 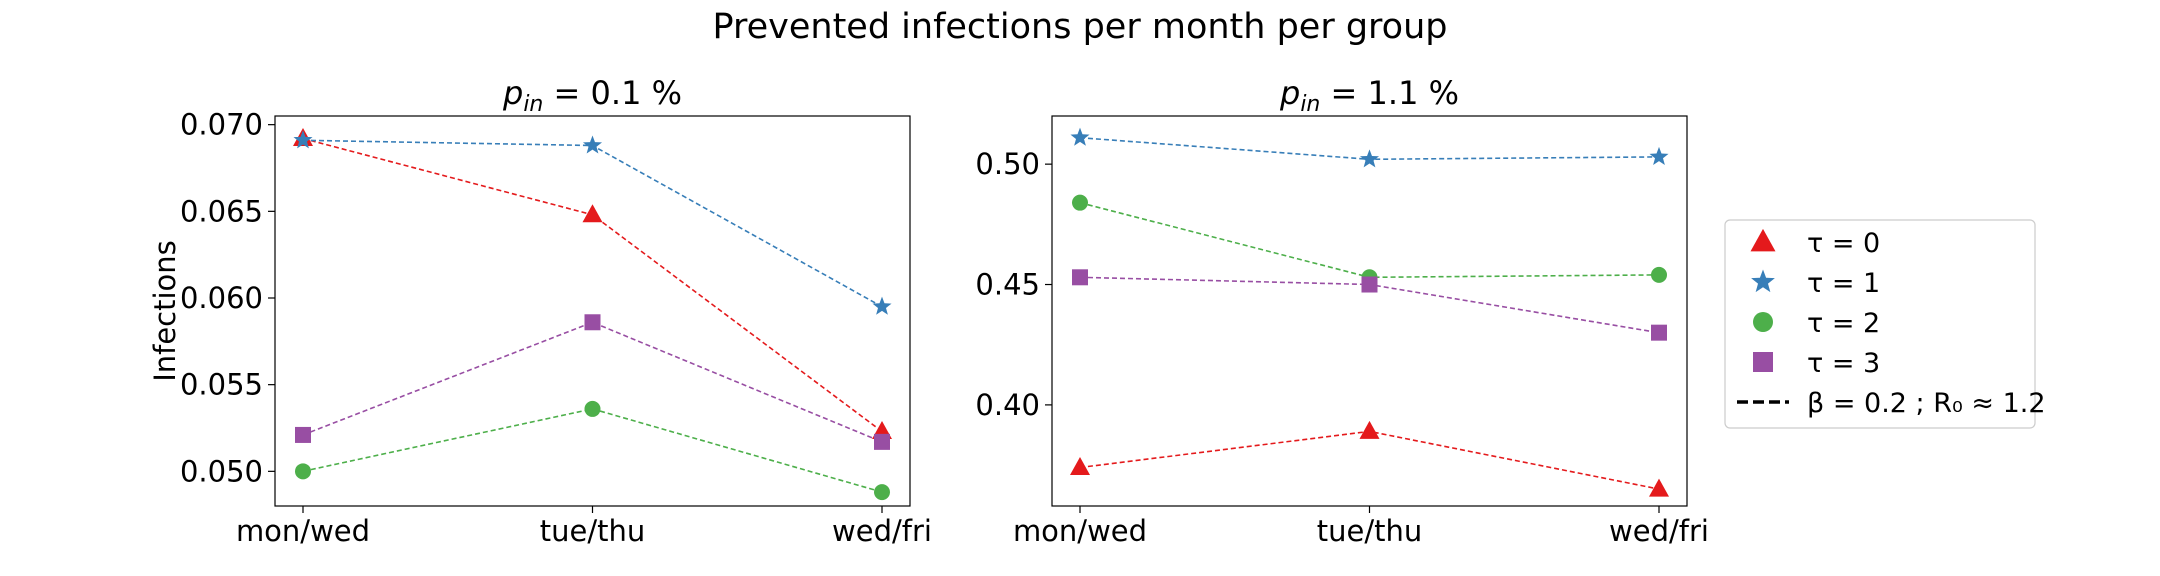 What do you see at coordinates (612, 93) in the screenshot?
I see `panel-title-rest: = 0.1 %` at bounding box center [612, 93].